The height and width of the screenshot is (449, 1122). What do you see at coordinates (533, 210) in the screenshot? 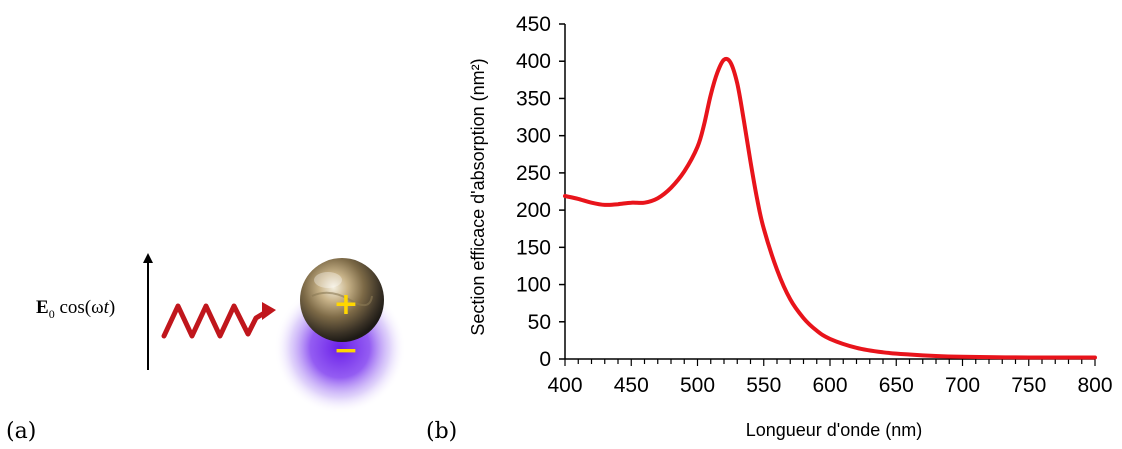
I see `y-tick-label: 200` at bounding box center [533, 210].